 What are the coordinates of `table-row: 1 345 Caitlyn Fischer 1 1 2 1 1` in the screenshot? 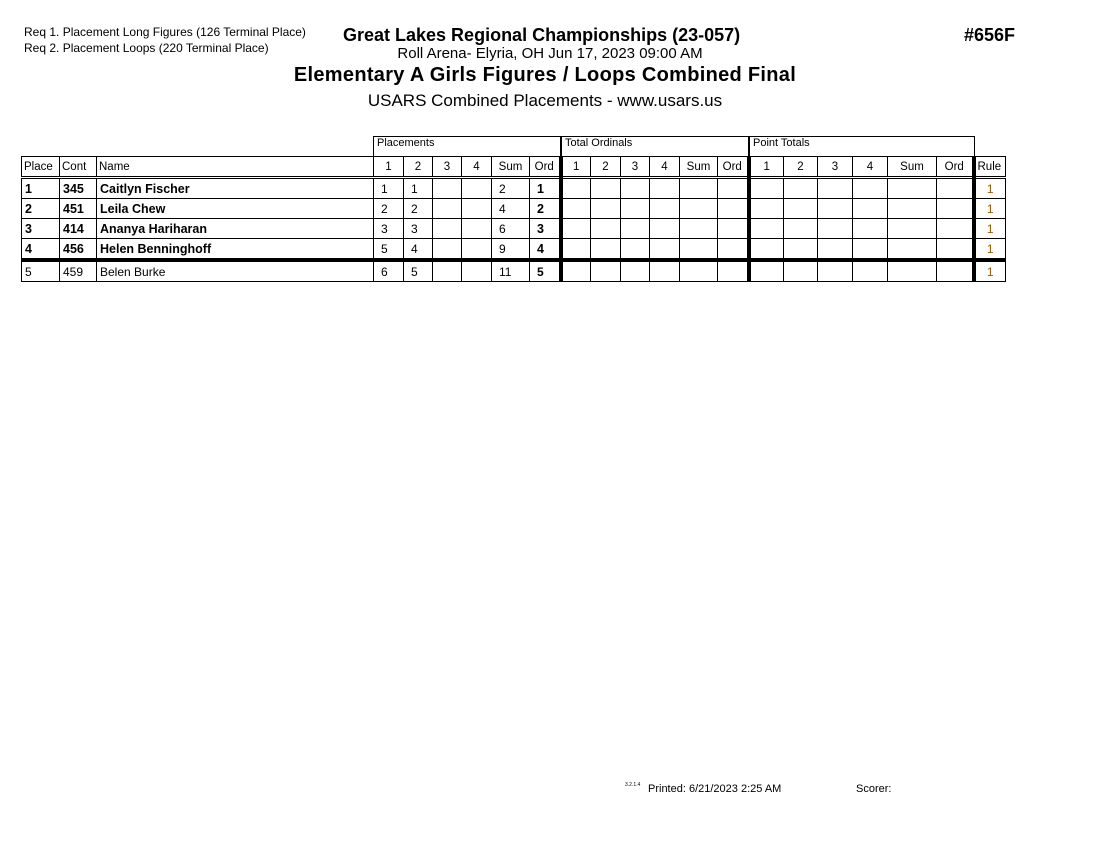 It's located at (513, 188).